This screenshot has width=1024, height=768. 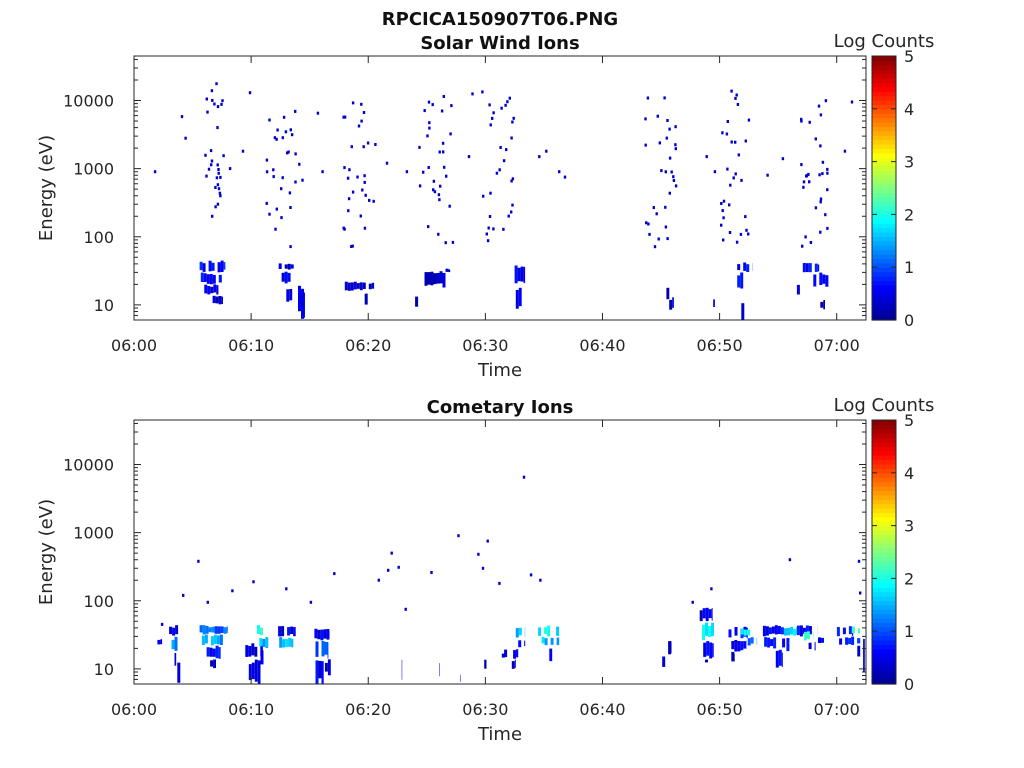 I want to click on colorbar-tick-label: 5, so click(x=909, y=420).